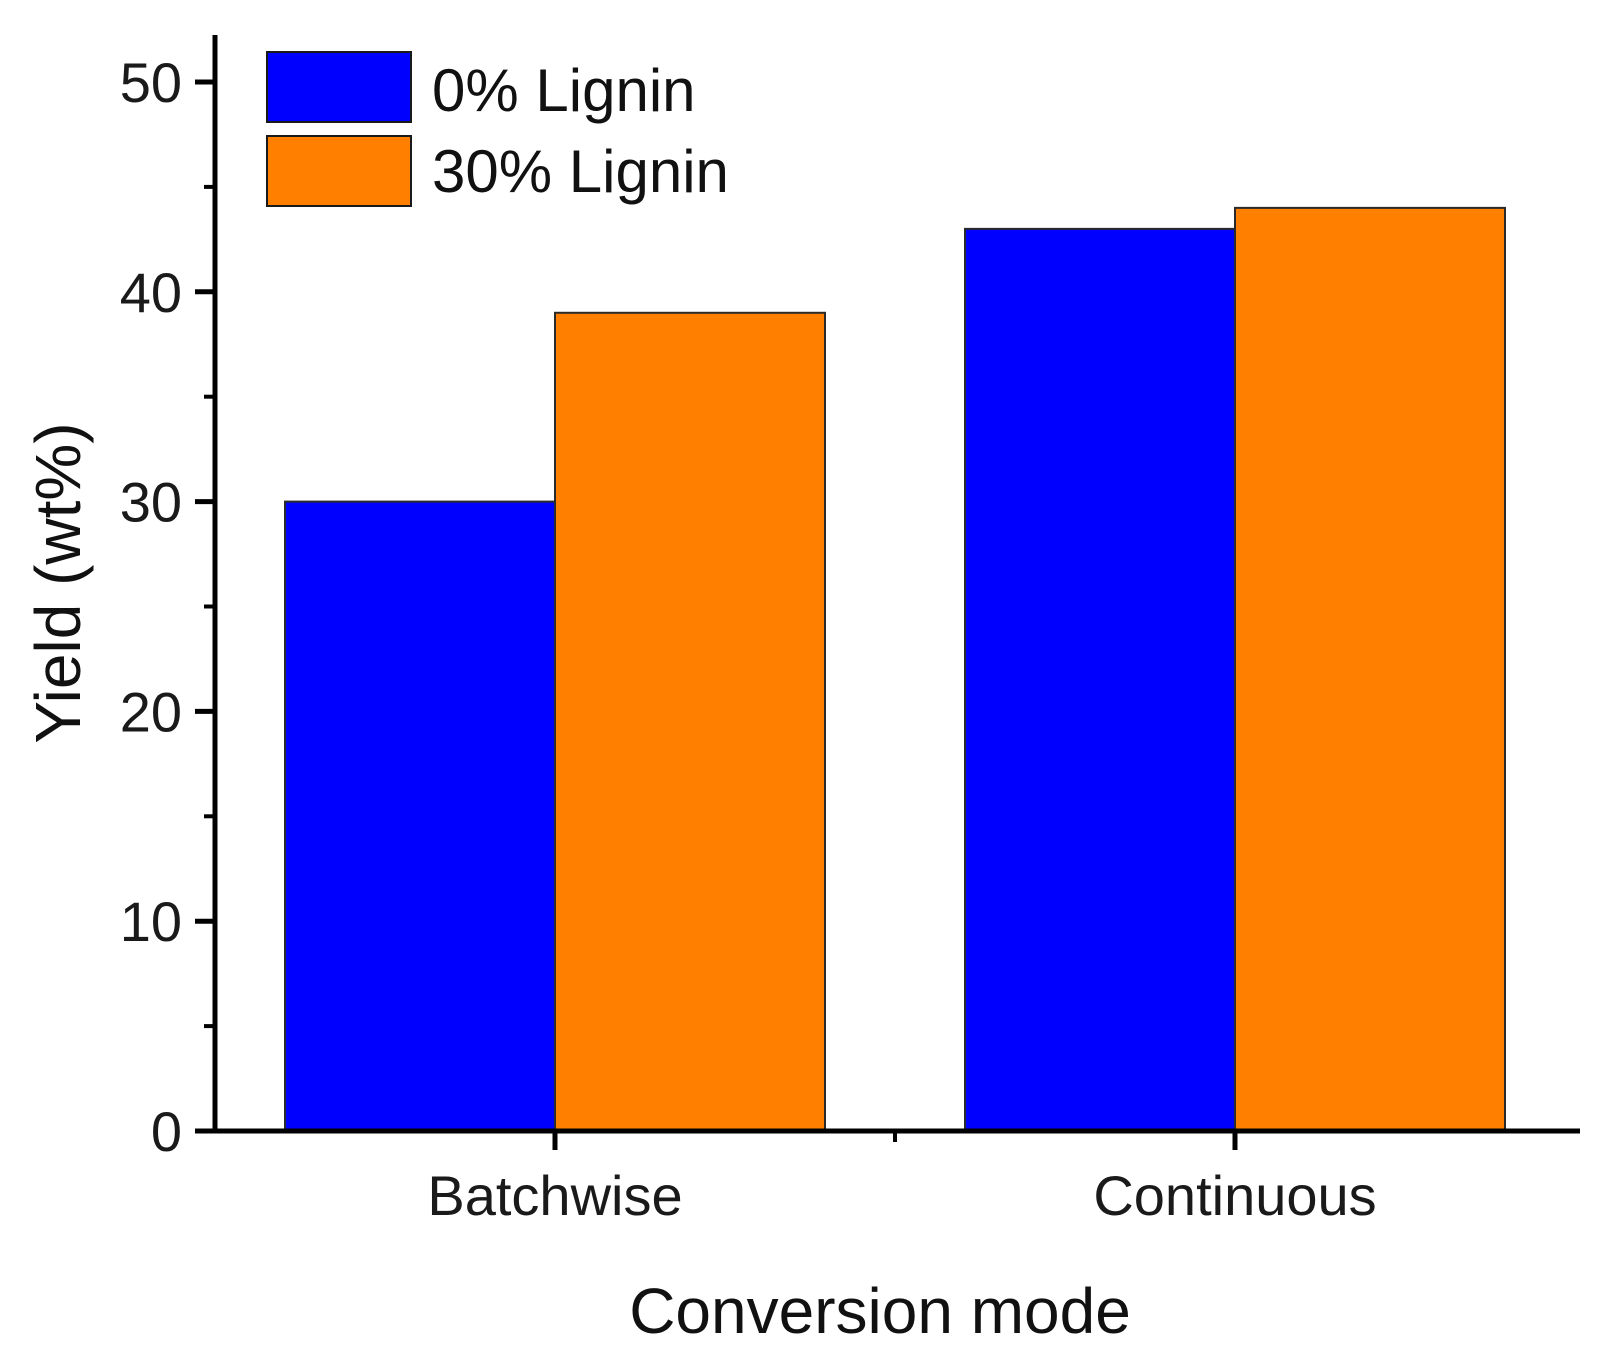 The width and height of the screenshot is (1602, 1360). I want to click on bar-batchwise-30-lignin, so click(690, 721).